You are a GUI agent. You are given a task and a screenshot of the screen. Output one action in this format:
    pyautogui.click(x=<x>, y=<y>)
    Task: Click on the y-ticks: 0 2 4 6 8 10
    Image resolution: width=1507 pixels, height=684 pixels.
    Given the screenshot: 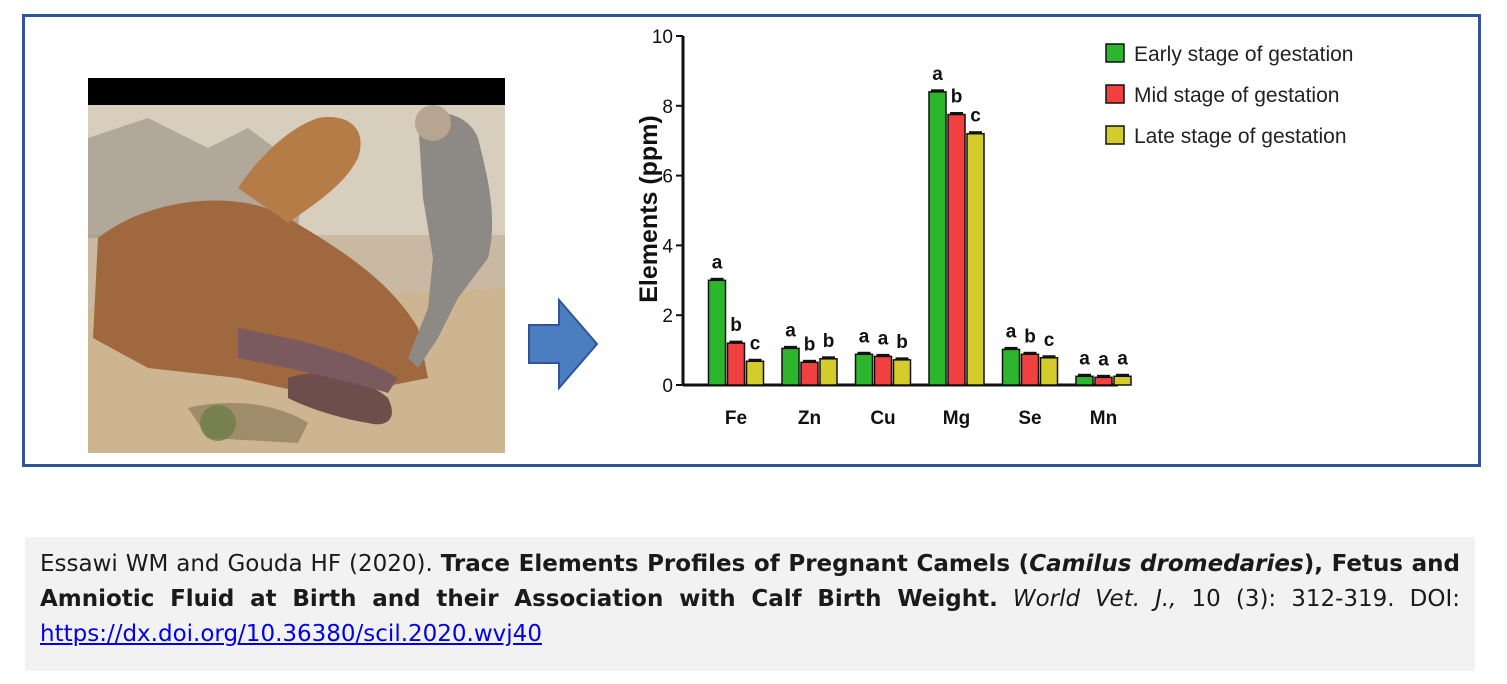 What is the action you would take?
    pyautogui.click(x=667, y=212)
    